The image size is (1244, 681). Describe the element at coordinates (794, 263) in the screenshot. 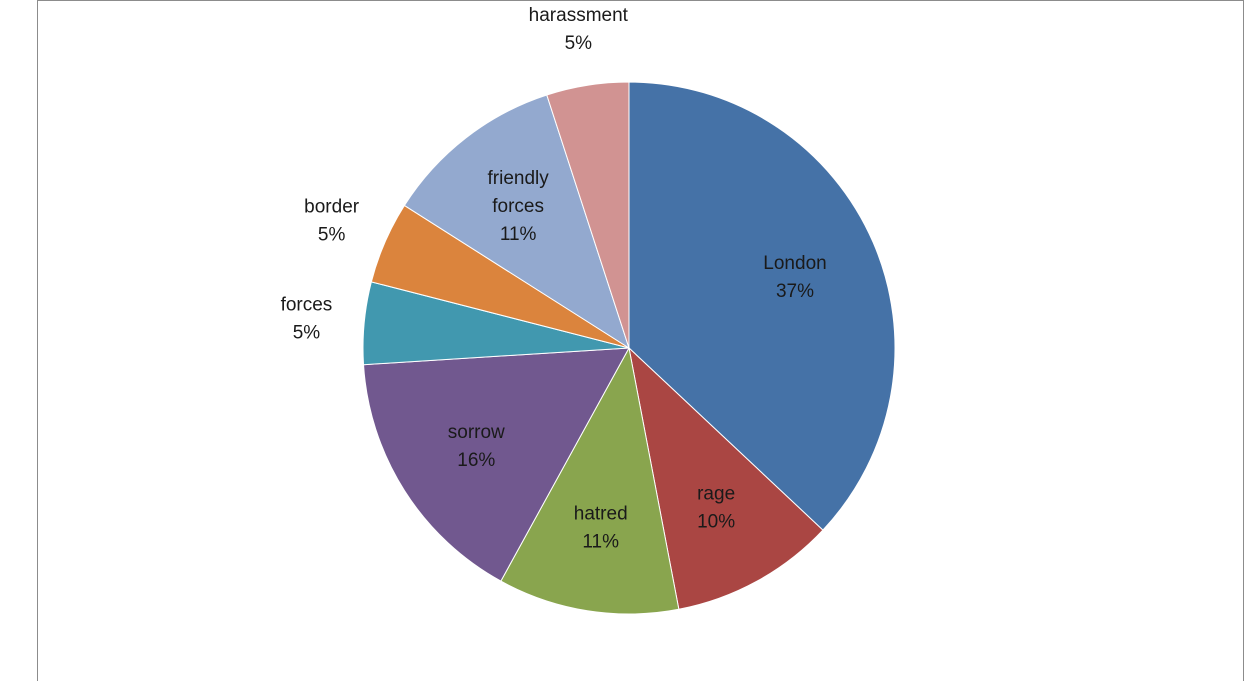

I see `data-label-category: London` at that location.